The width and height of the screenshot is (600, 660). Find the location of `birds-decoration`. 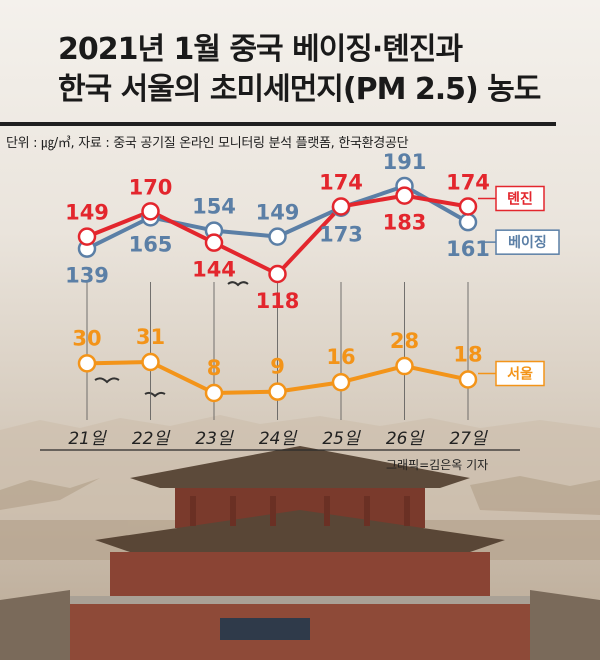

birds-decoration is located at coordinates (171, 339).